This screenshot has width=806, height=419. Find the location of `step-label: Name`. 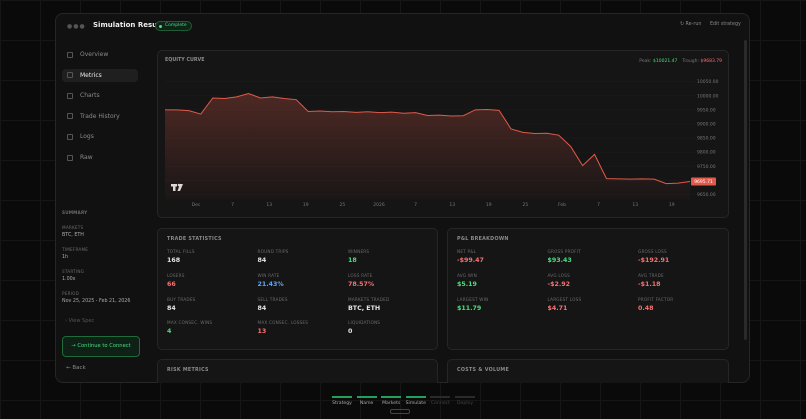

step-label: Name is located at coordinates (366, 403).